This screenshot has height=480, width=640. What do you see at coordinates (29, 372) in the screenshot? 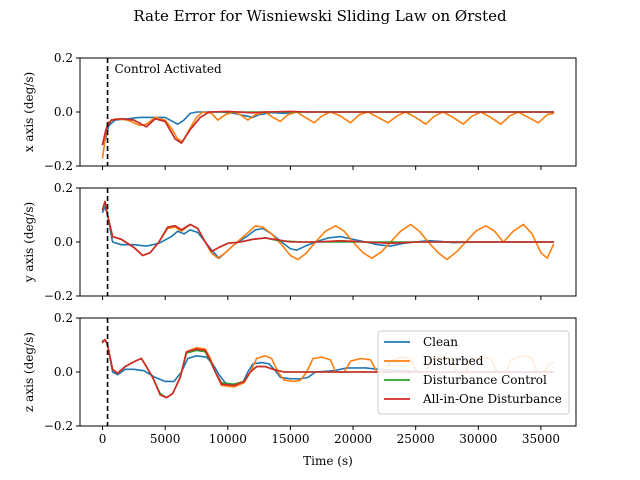
I see `y-axis-label: z axis (deg/s)` at bounding box center [29, 372].